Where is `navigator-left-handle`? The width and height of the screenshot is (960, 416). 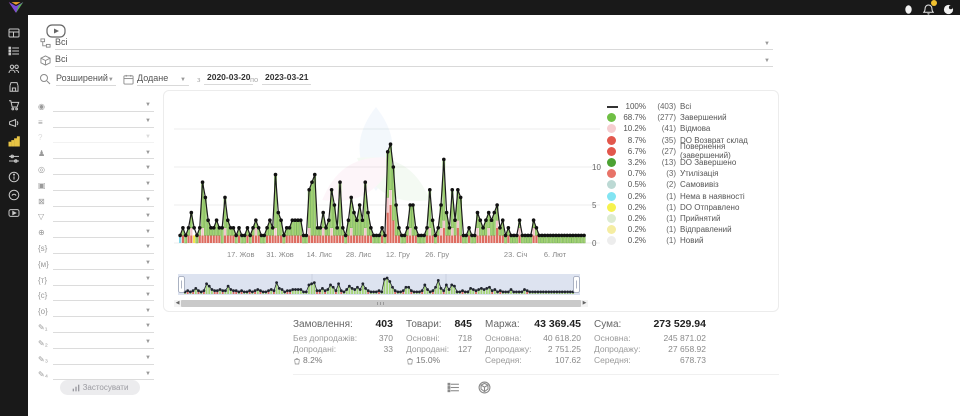 navigator-left-handle is located at coordinates (181, 284).